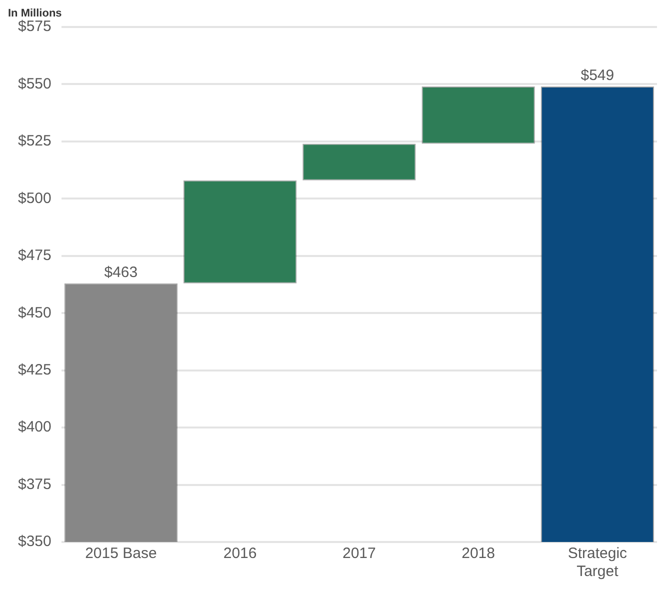 The height and width of the screenshot is (592, 669). Describe the element at coordinates (35, 427) in the screenshot. I see `y-tick-label: $400` at that location.